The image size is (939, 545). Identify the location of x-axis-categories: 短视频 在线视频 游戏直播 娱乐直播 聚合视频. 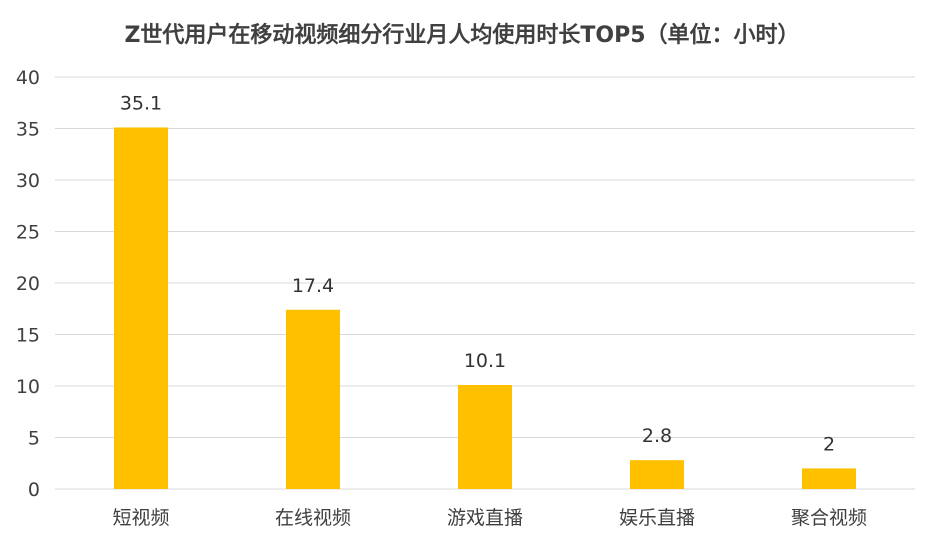
(489, 518).